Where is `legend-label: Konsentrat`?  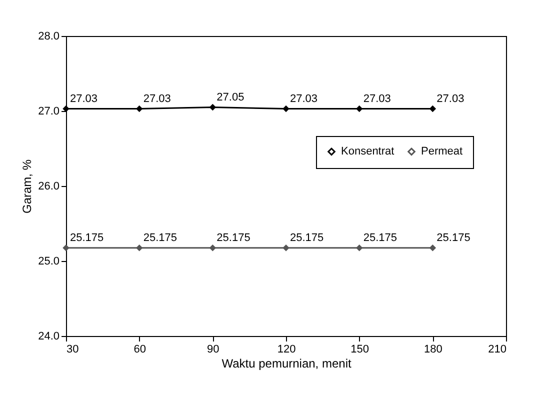 legend-label: Konsentrat is located at coordinates (367, 152).